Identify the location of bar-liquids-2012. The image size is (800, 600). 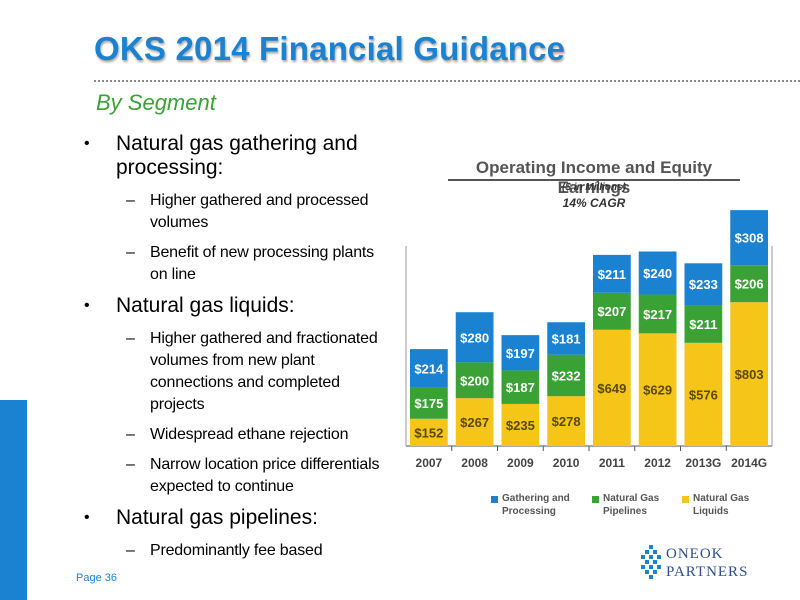
(657, 389).